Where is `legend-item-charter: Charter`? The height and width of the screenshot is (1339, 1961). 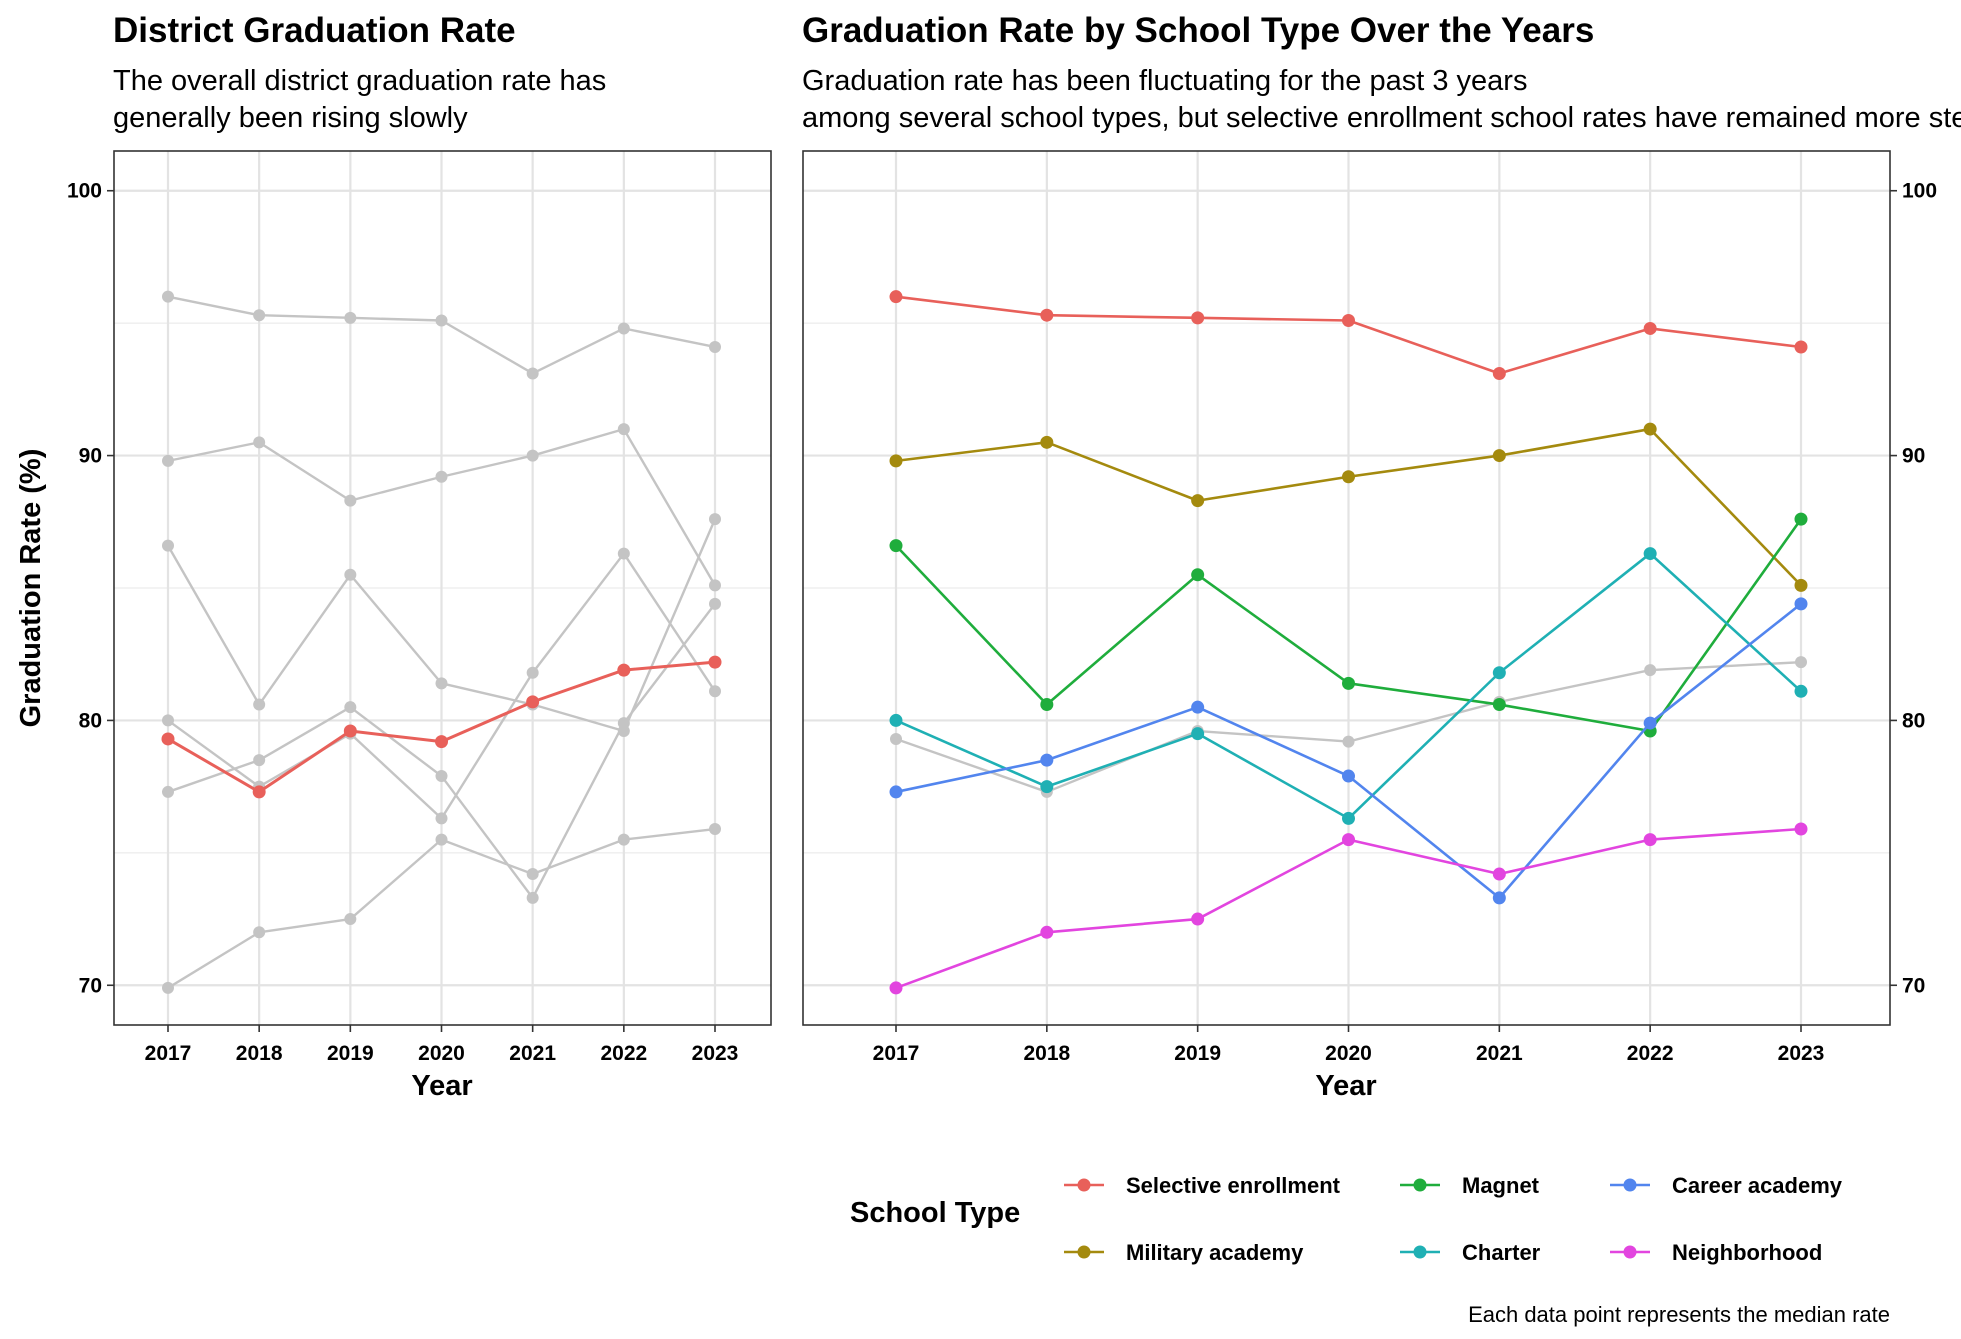 legend-item-charter: Charter is located at coordinates (1470, 1252).